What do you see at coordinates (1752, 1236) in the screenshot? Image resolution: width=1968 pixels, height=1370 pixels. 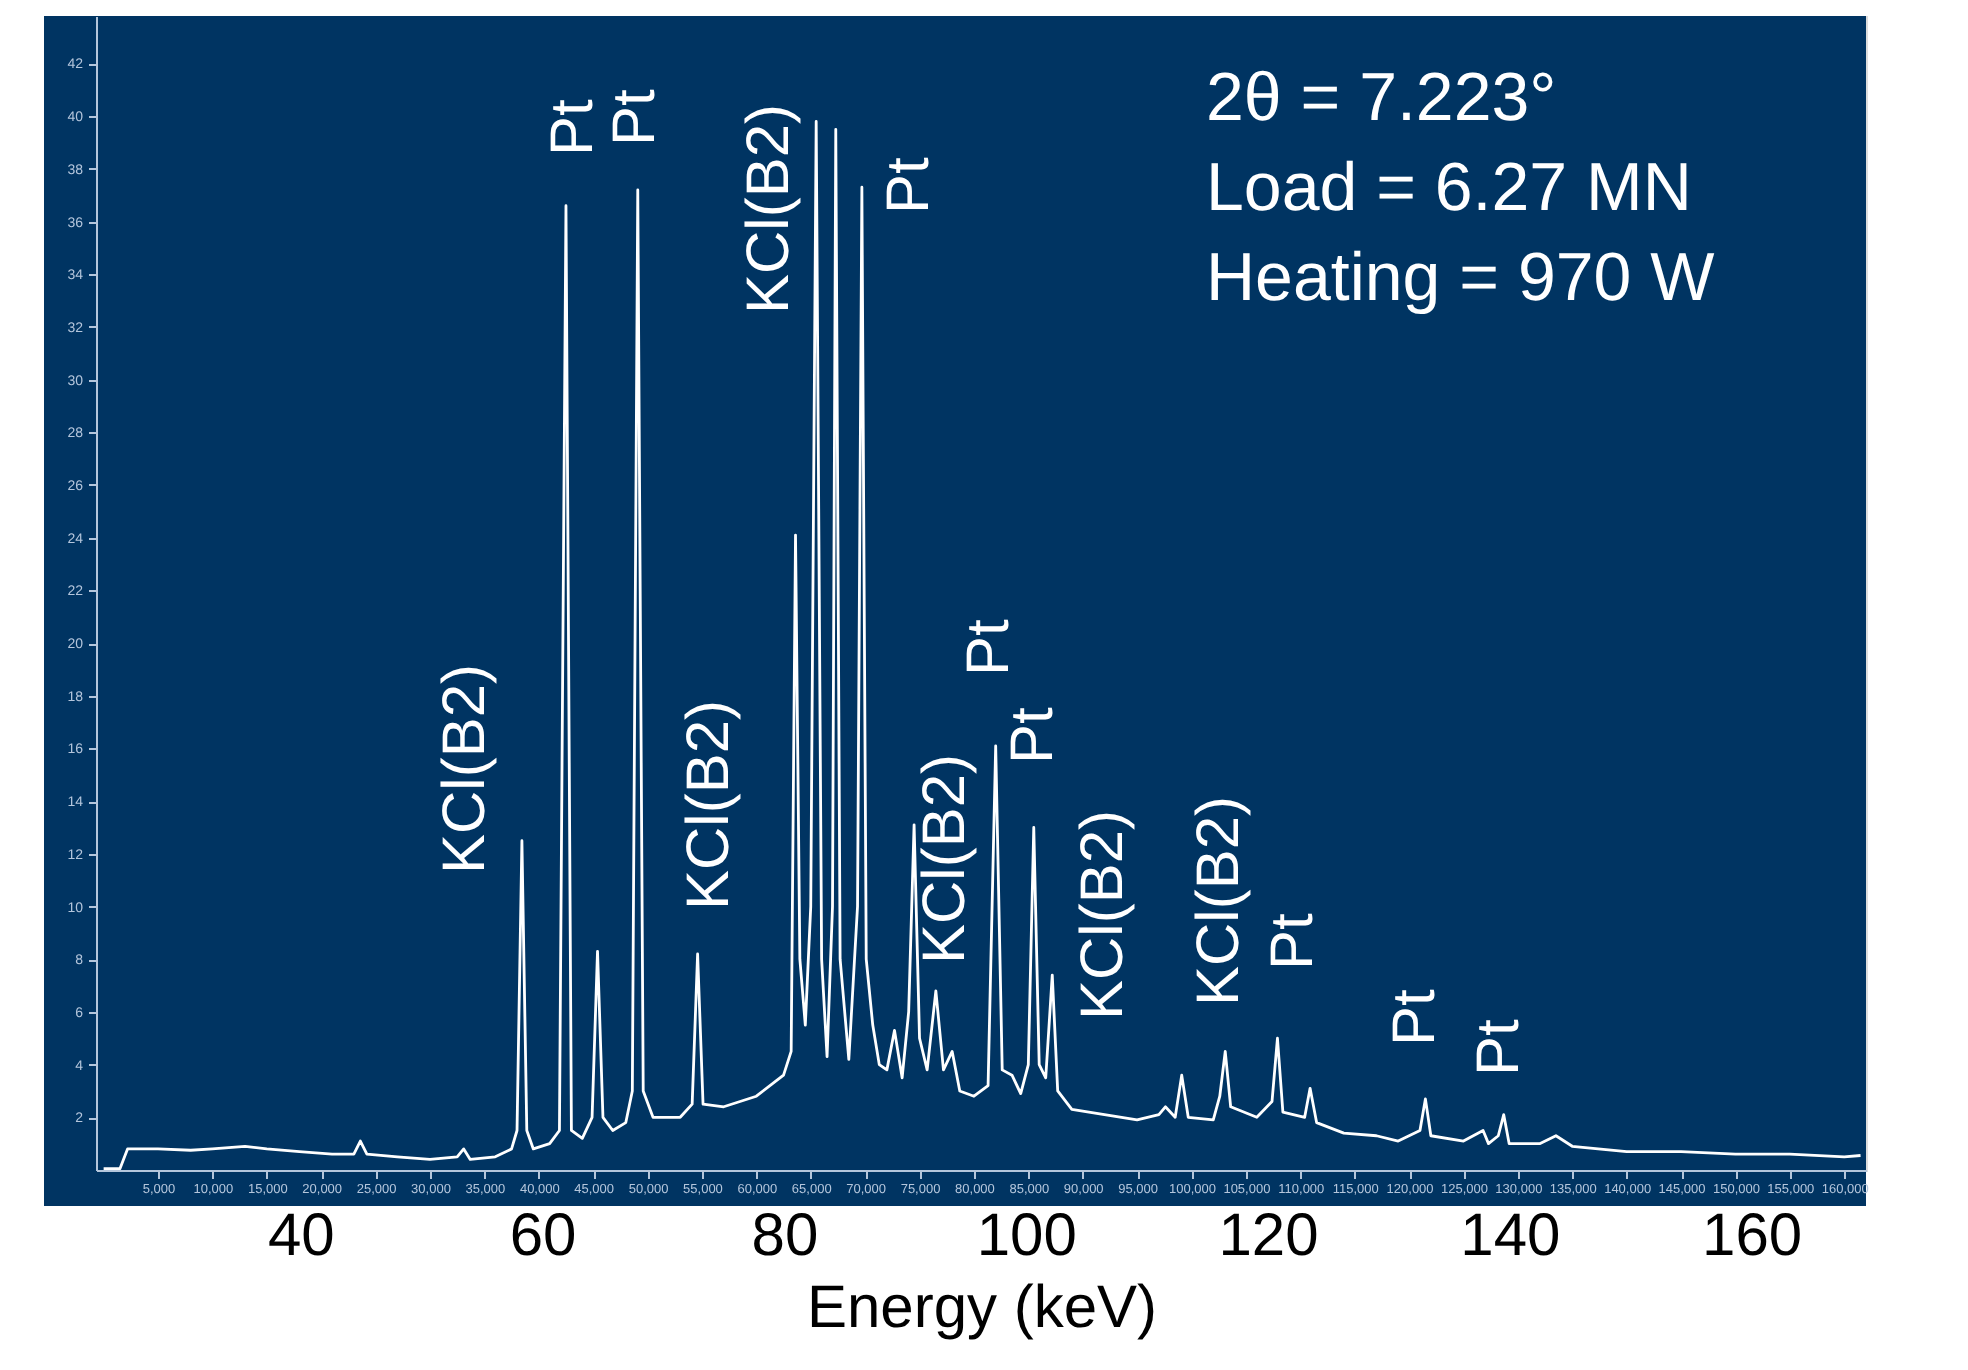 I see `x2-tick-label: 160` at bounding box center [1752, 1236].